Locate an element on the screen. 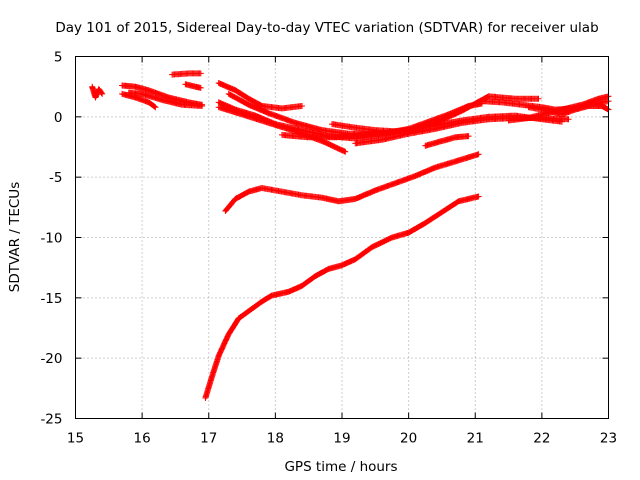 This screenshot has height=480, width=640. y-tick-label: -25 is located at coordinates (51, 420).